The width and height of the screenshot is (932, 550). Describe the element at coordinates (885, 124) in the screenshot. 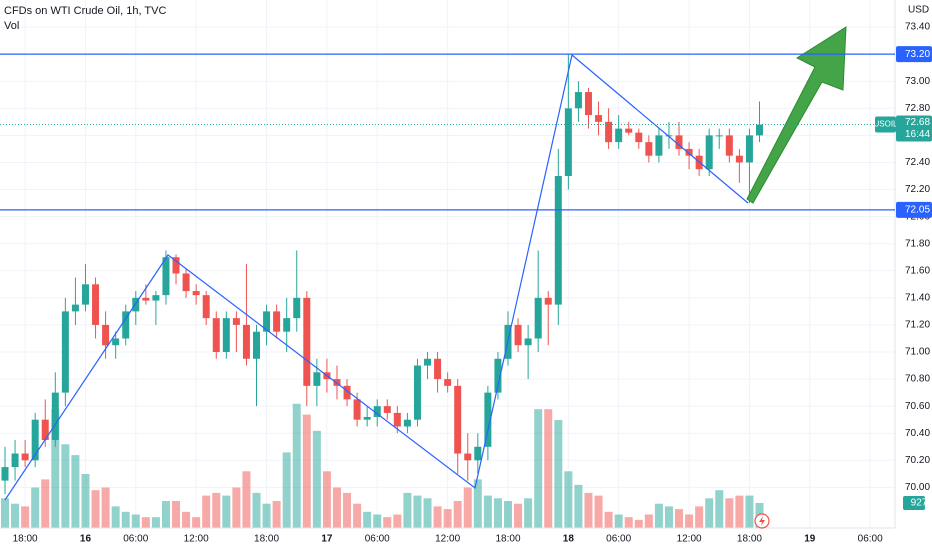

I see `symbol-label: USOIL` at that location.